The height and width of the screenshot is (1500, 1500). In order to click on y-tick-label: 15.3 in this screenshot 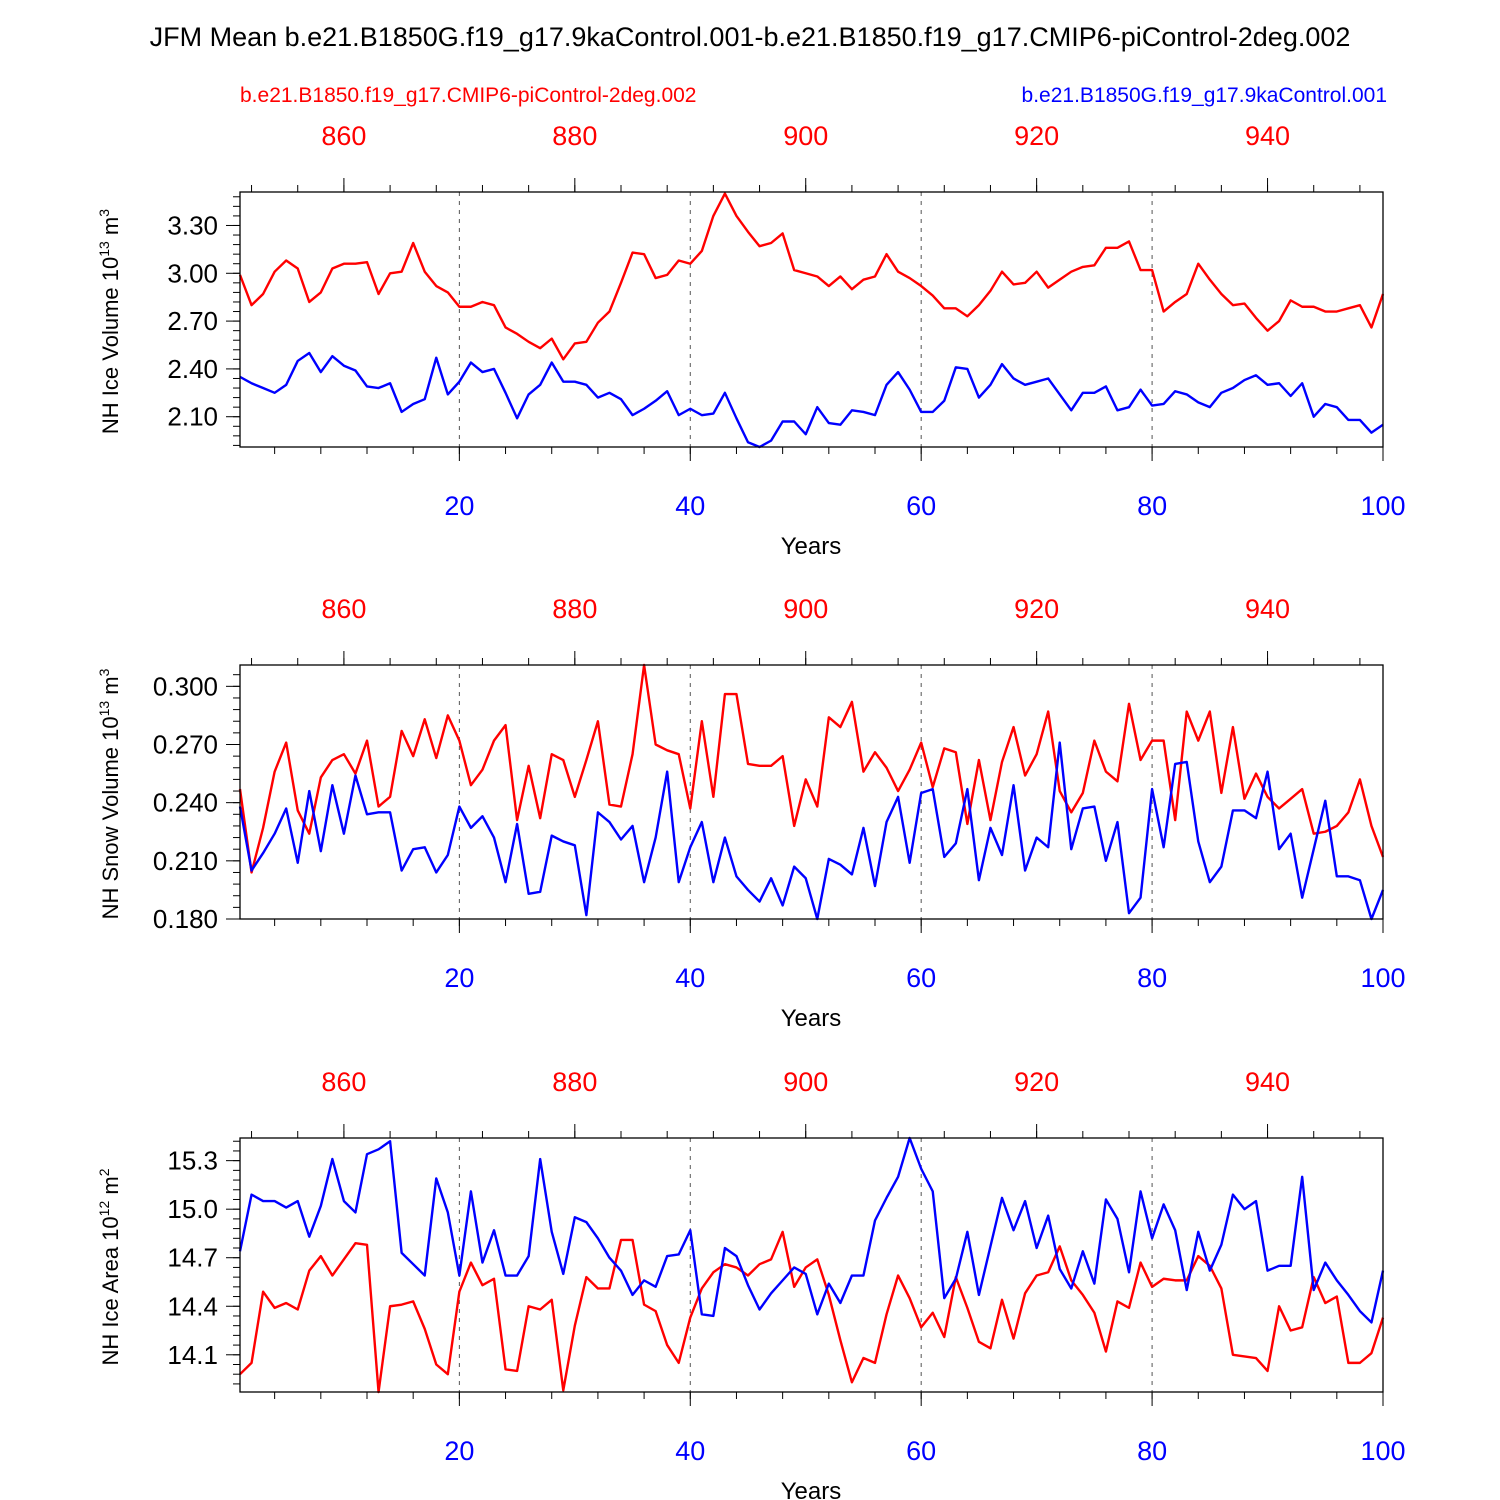, I will do `click(192, 1161)`.